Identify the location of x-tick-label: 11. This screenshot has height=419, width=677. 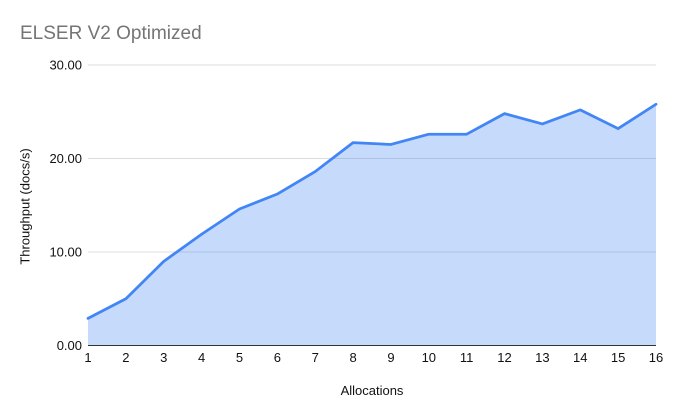
(467, 357).